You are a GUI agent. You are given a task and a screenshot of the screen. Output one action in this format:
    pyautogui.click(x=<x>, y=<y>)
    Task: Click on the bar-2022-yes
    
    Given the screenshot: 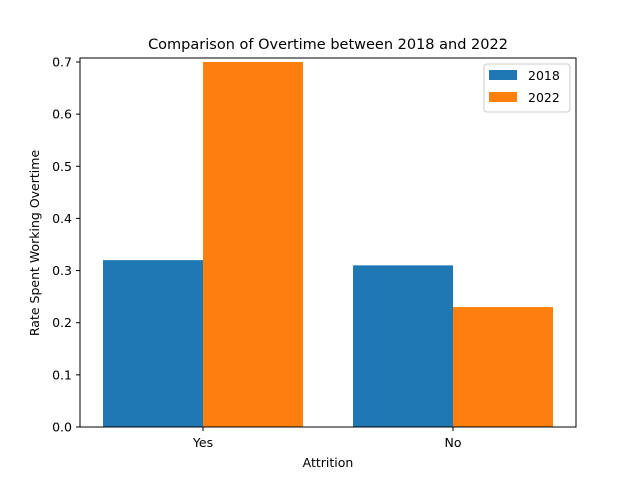 What is the action you would take?
    pyautogui.click(x=253, y=244)
    